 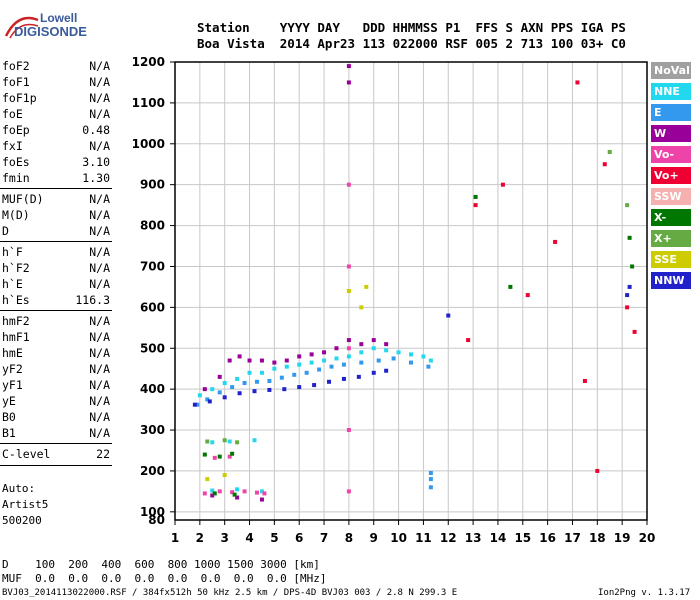 What do you see at coordinates (56, 252) in the screenshot?
I see `param-row: h`F N/A` at bounding box center [56, 252].